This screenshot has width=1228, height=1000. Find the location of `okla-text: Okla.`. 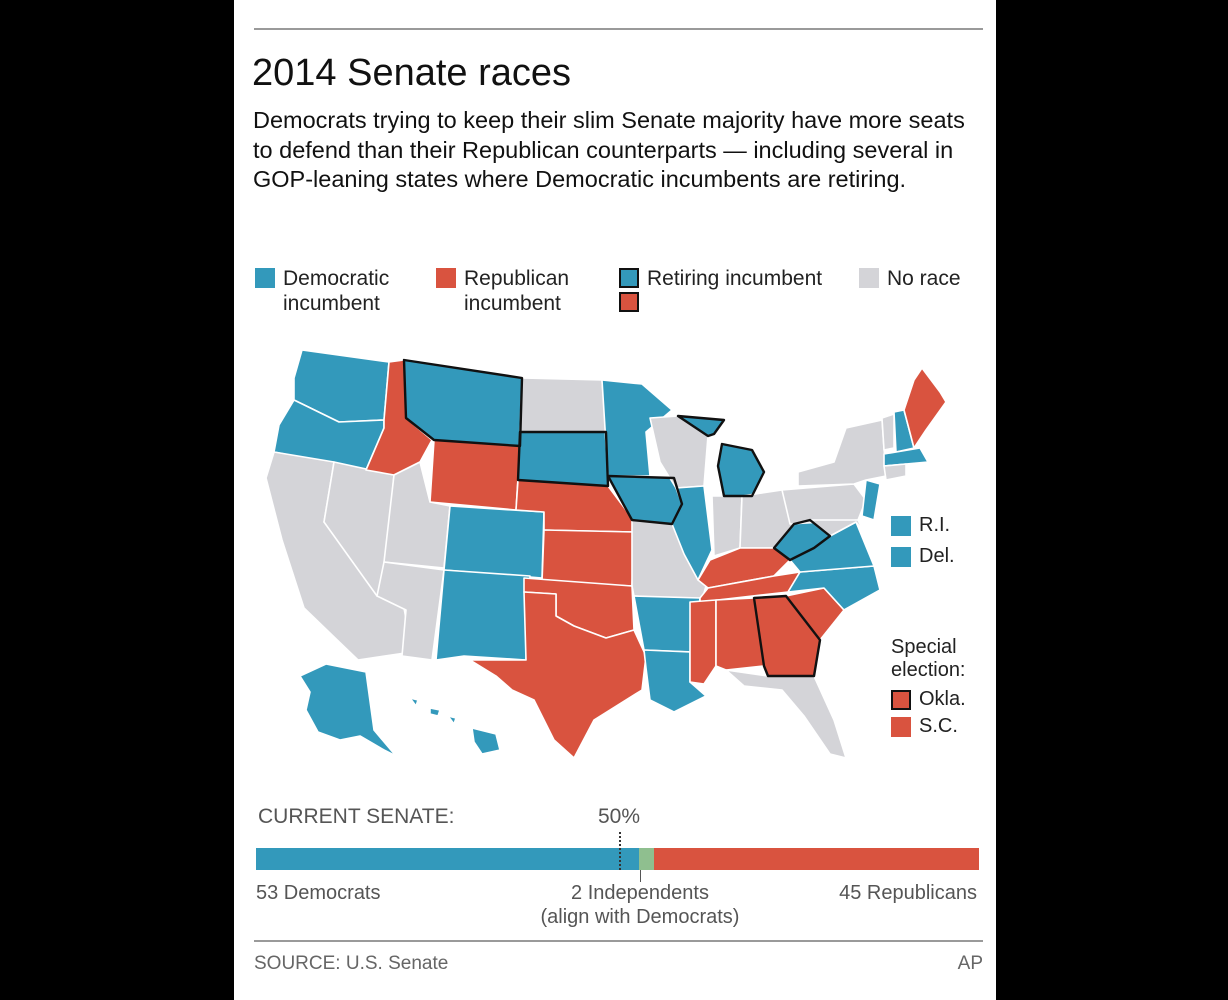

okla-text: Okla. is located at coordinates (942, 699).